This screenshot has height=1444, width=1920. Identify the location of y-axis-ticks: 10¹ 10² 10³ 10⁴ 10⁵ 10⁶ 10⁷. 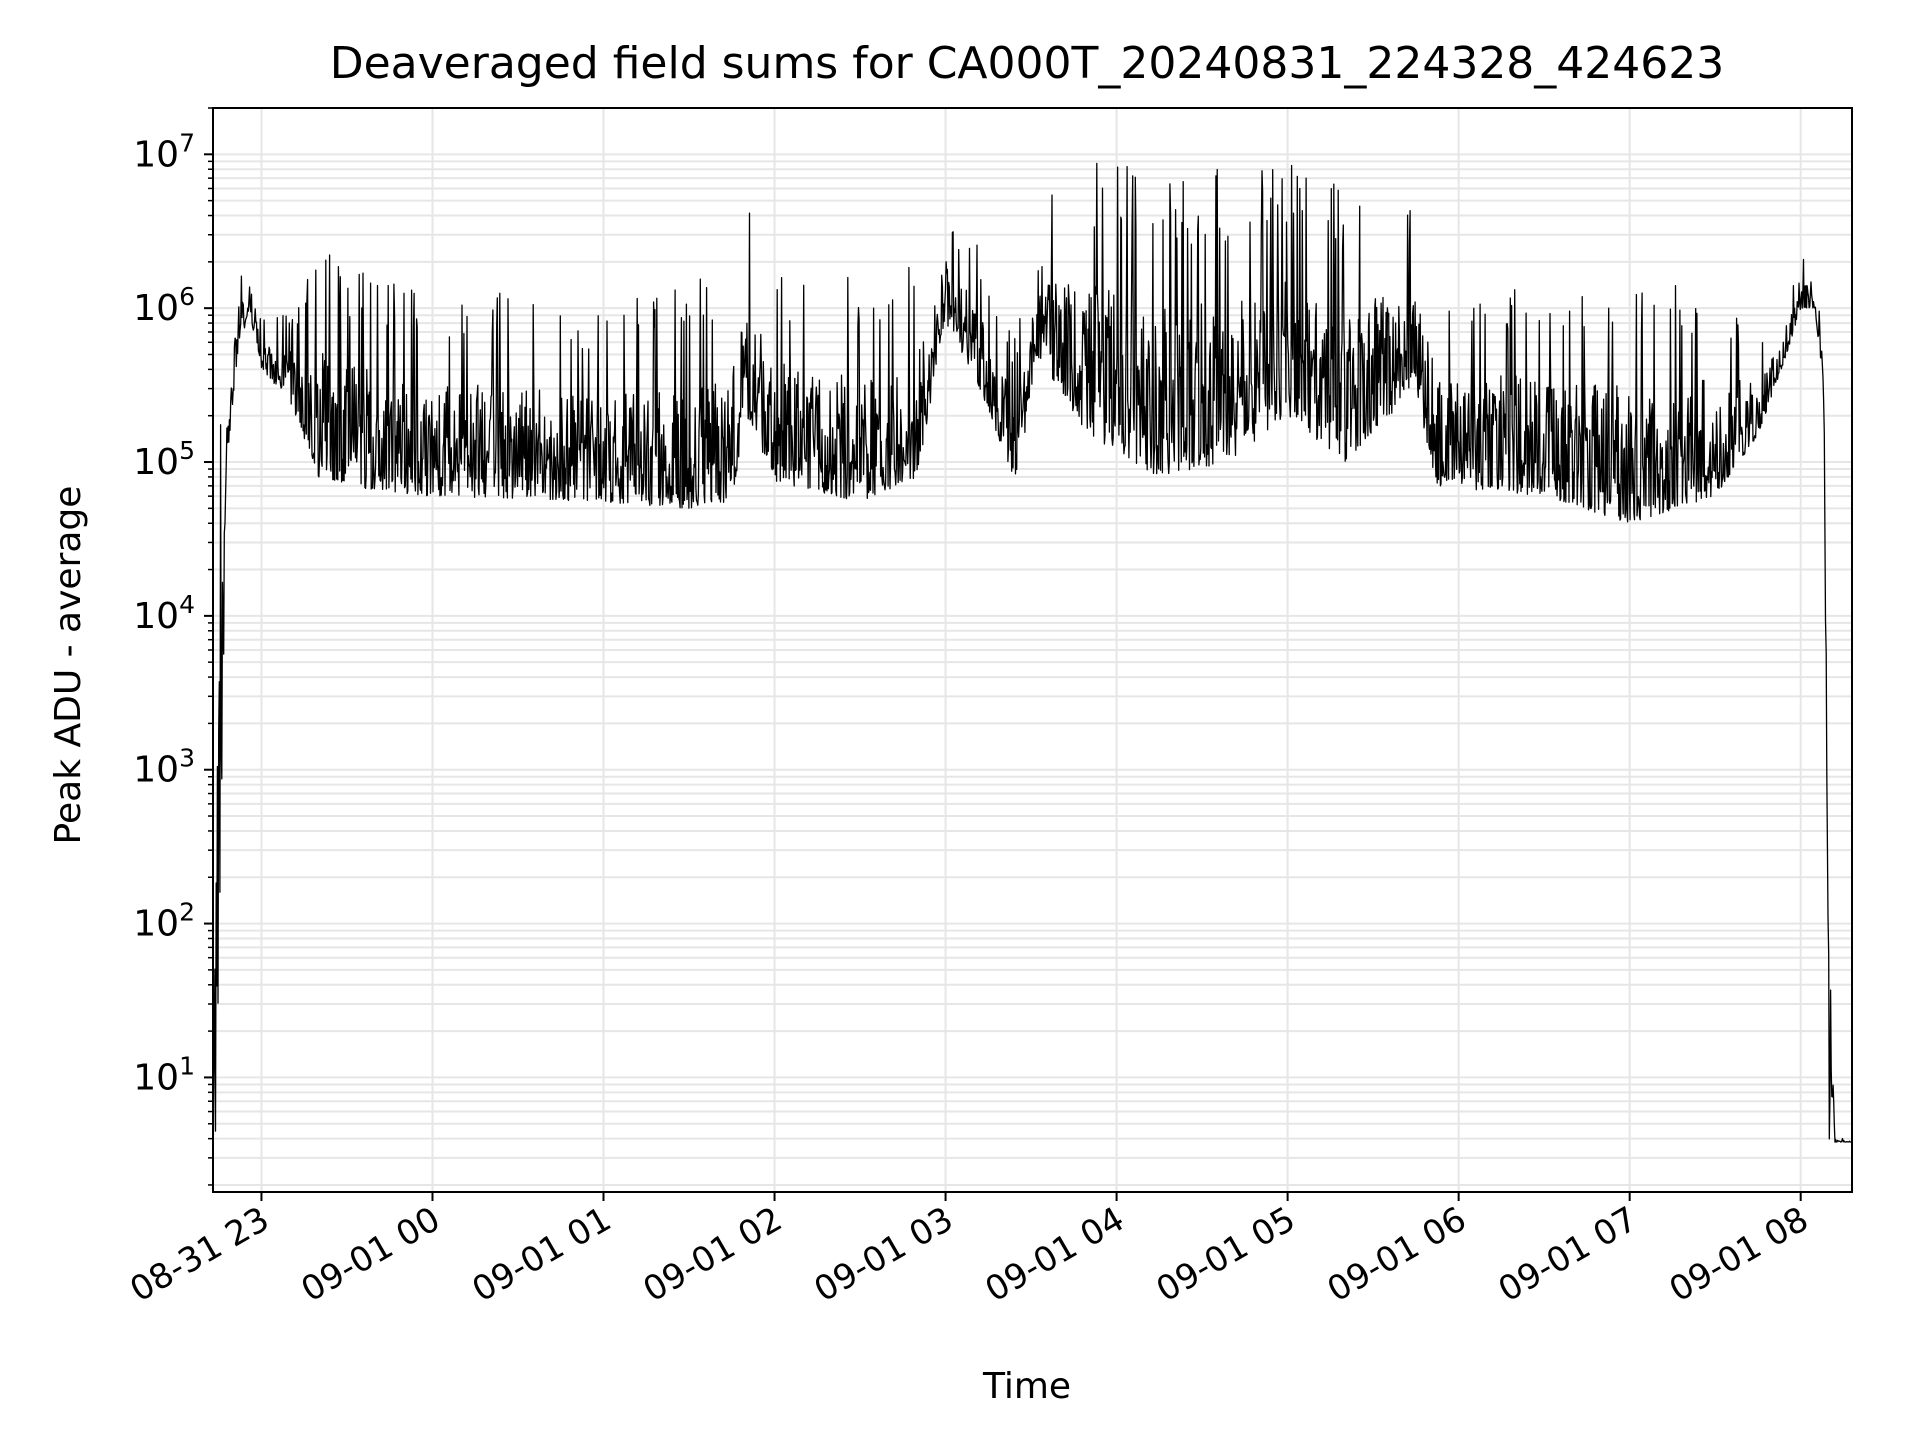
(173, 646).